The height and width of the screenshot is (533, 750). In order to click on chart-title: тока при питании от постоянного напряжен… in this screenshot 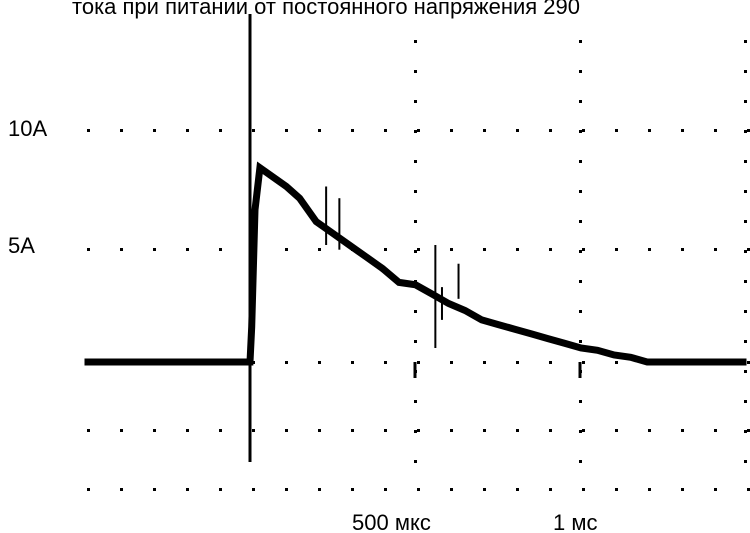, I will do `click(326, 9)`.